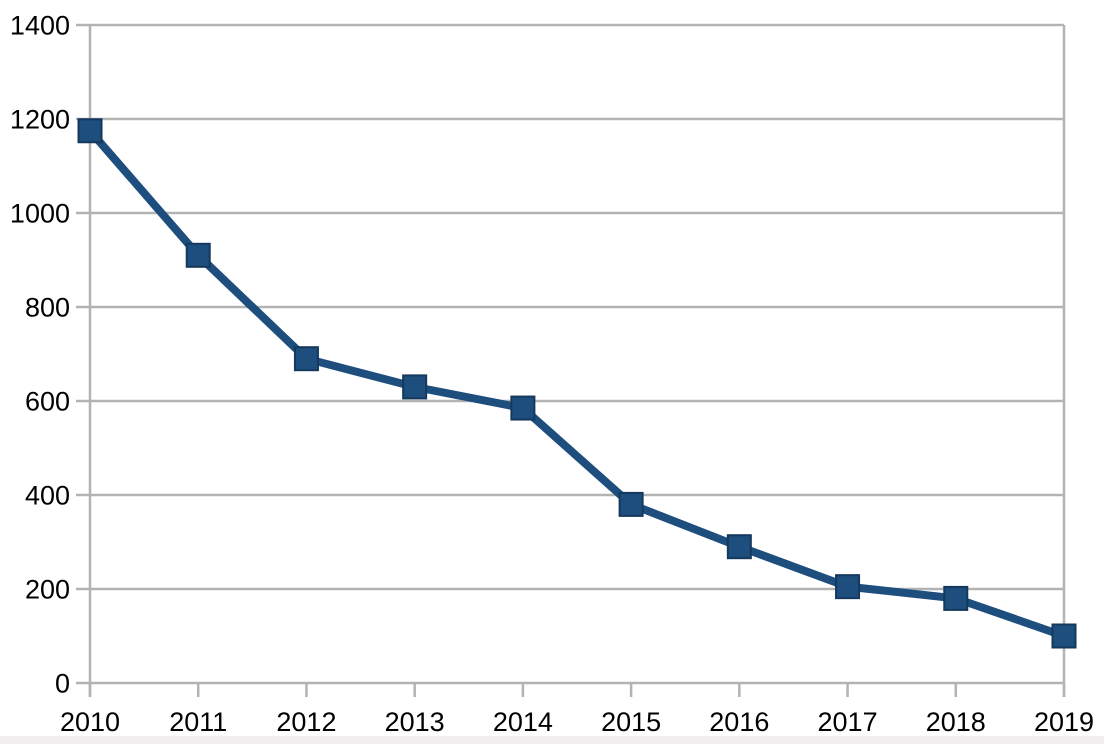  What do you see at coordinates (47, 308) in the screenshot?
I see `y-tick-label: 800` at bounding box center [47, 308].